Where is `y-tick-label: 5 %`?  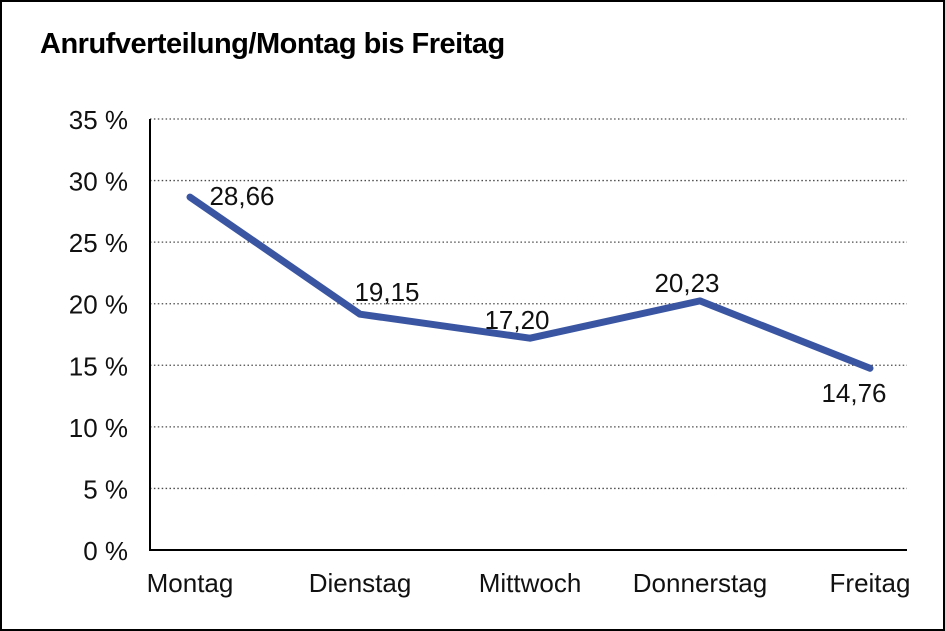
y-tick-label: 5 % is located at coordinates (105, 489).